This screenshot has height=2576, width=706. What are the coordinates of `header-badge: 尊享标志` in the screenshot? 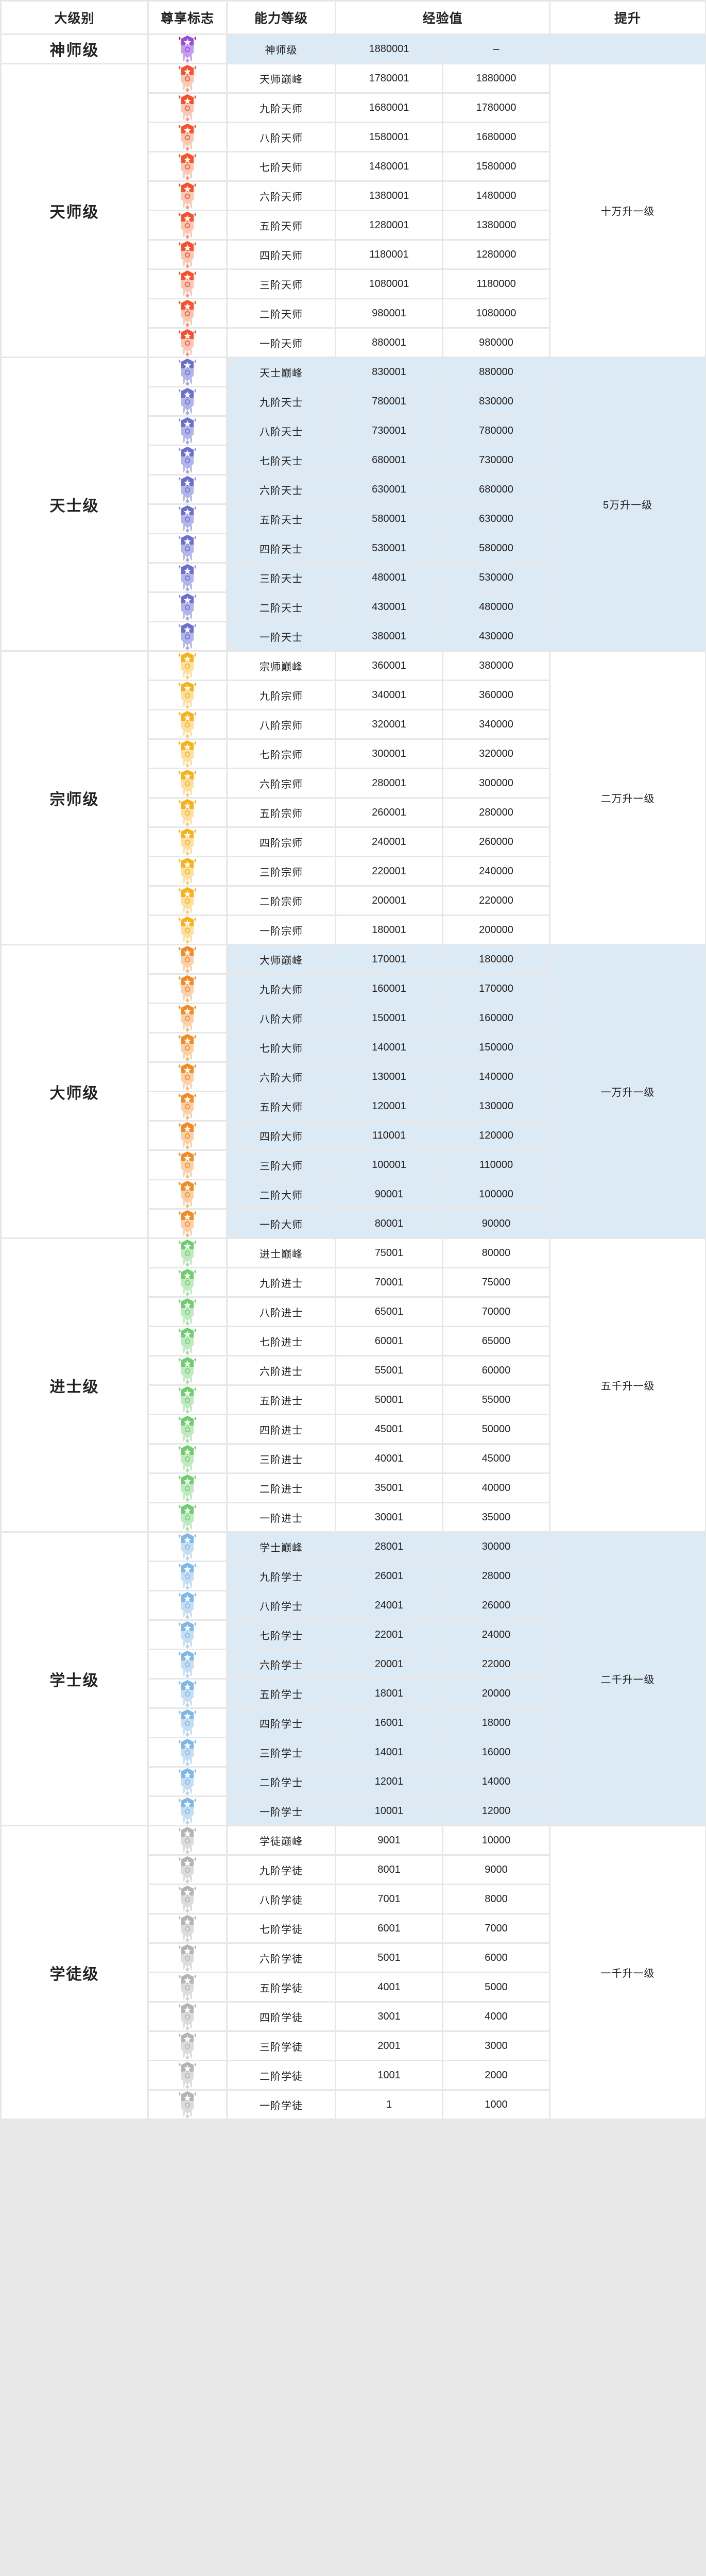 It's located at (187, 17).